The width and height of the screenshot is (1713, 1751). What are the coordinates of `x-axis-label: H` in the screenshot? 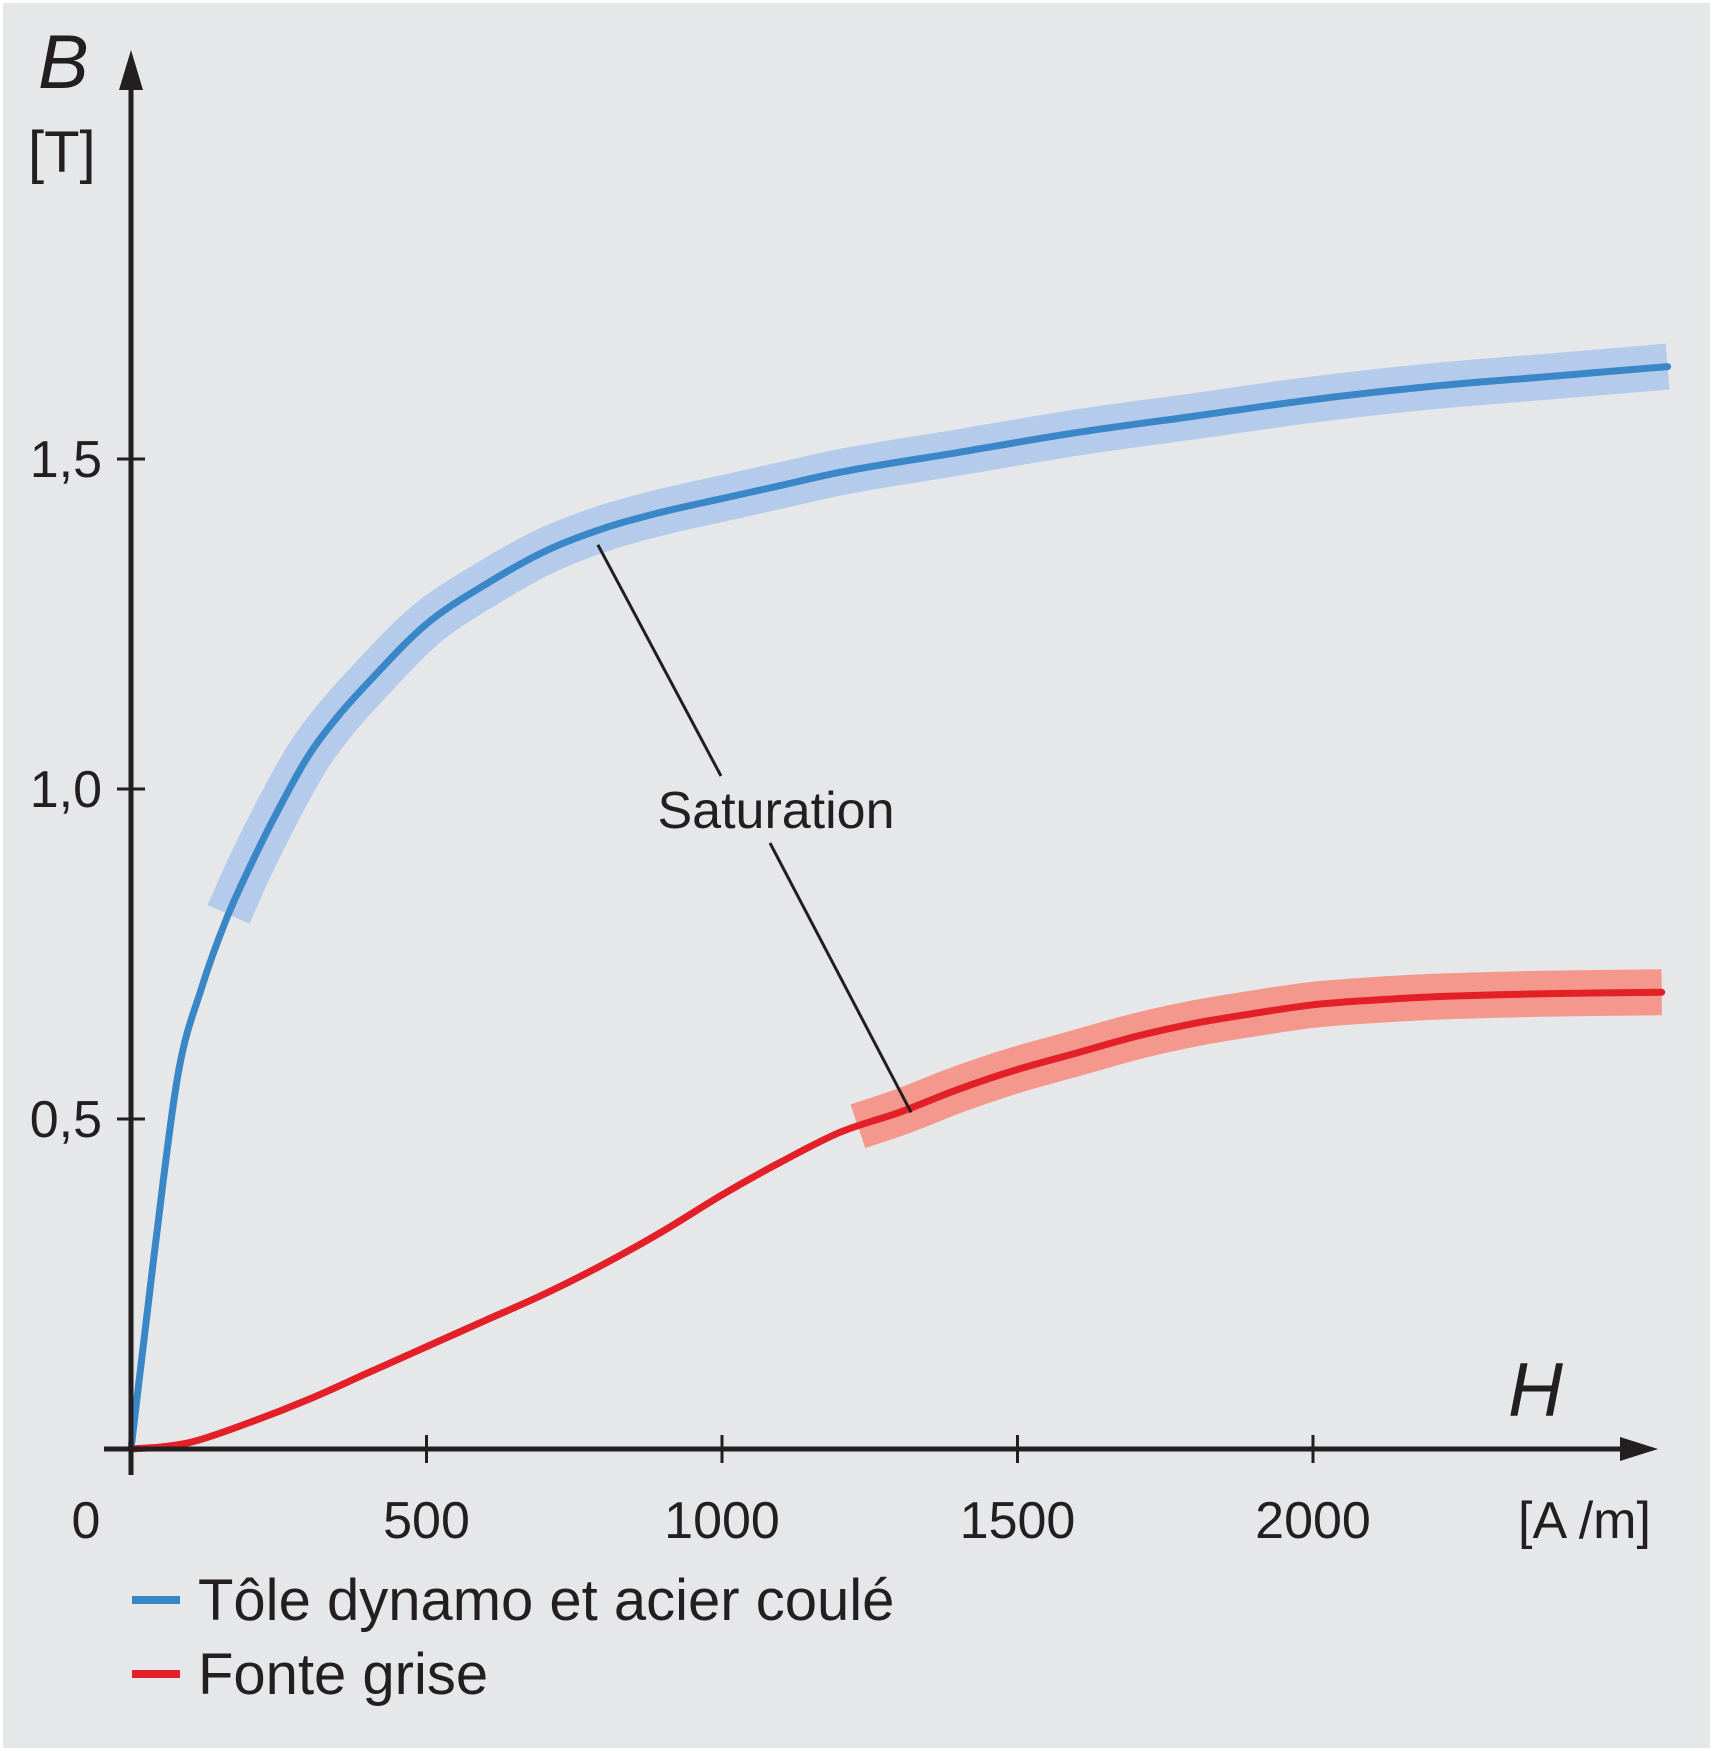 It's located at (1535, 1390).